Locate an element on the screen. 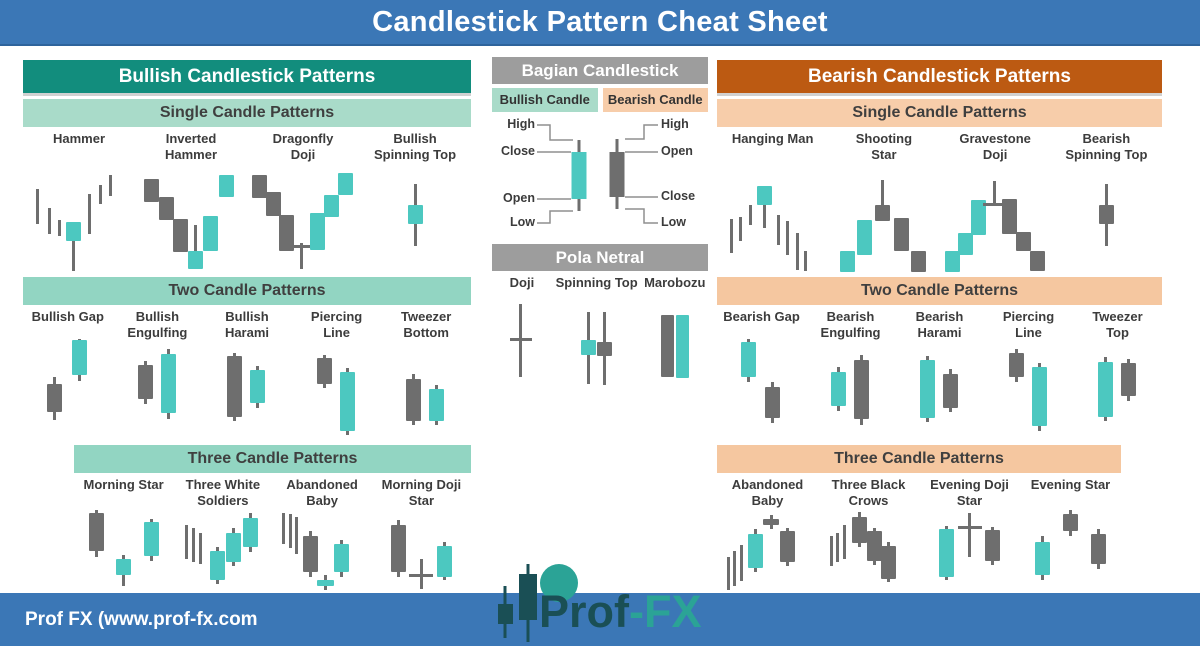 This screenshot has height=646, width=1200. pattern-label: Morning Star is located at coordinates (123, 484).